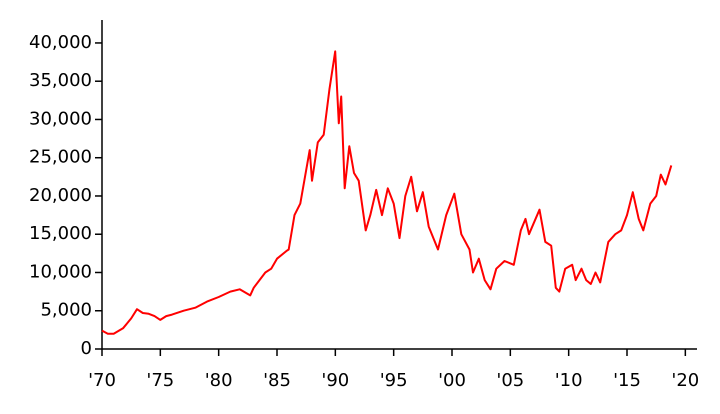 The image size is (720, 414). Describe the element at coordinates (60, 195) in the screenshot. I see `y-tick-label: 20,000` at that location.